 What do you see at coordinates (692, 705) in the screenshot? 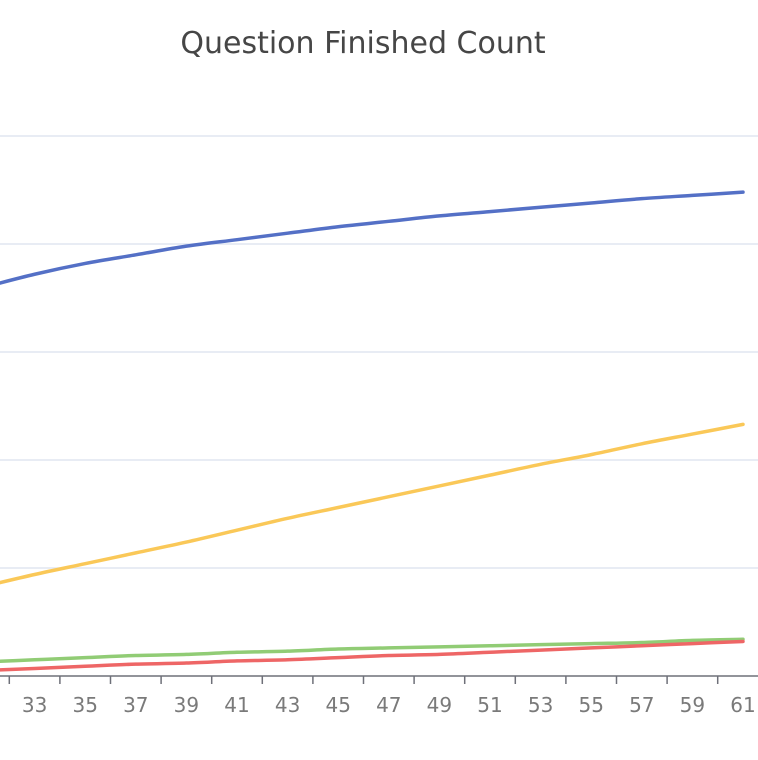
I see `x-tick-label-59: 59` at bounding box center [692, 705].